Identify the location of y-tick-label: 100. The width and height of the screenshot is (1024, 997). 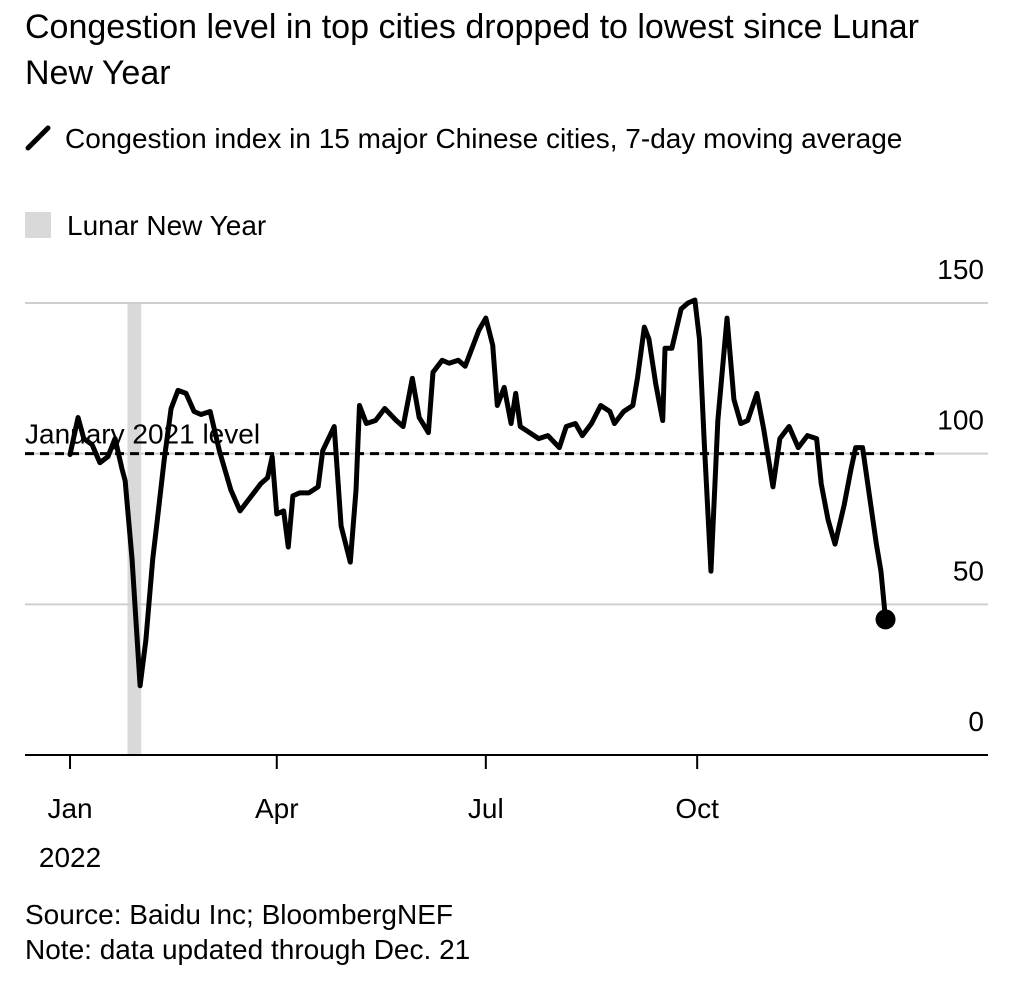
(960, 420).